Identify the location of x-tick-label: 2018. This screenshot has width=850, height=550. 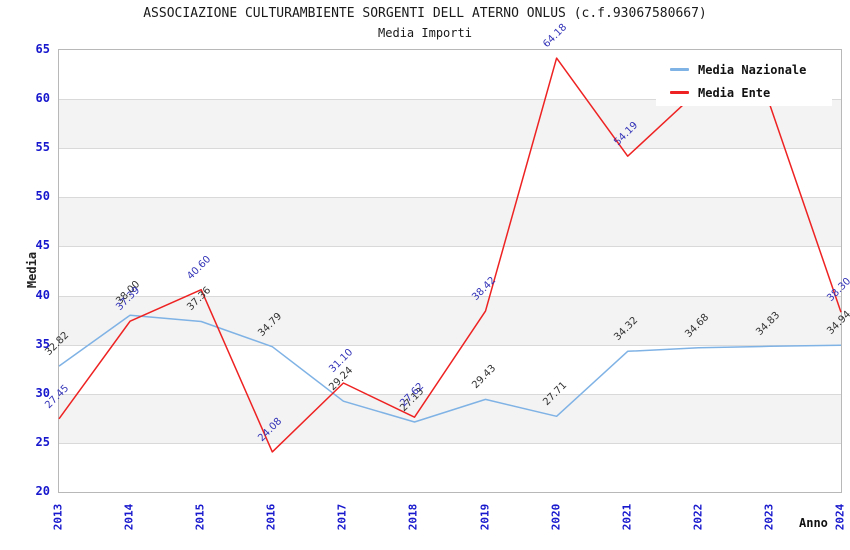
(413, 517).